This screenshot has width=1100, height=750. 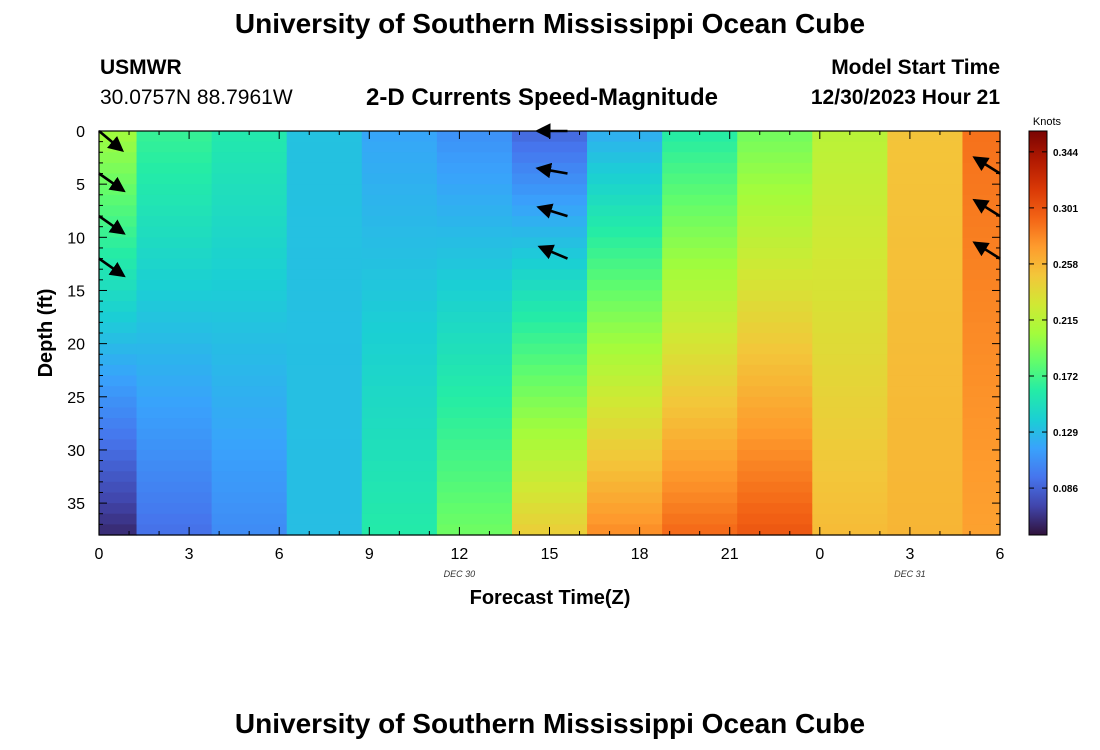 I want to click on y-tick-label: 5, so click(x=80, y=185).